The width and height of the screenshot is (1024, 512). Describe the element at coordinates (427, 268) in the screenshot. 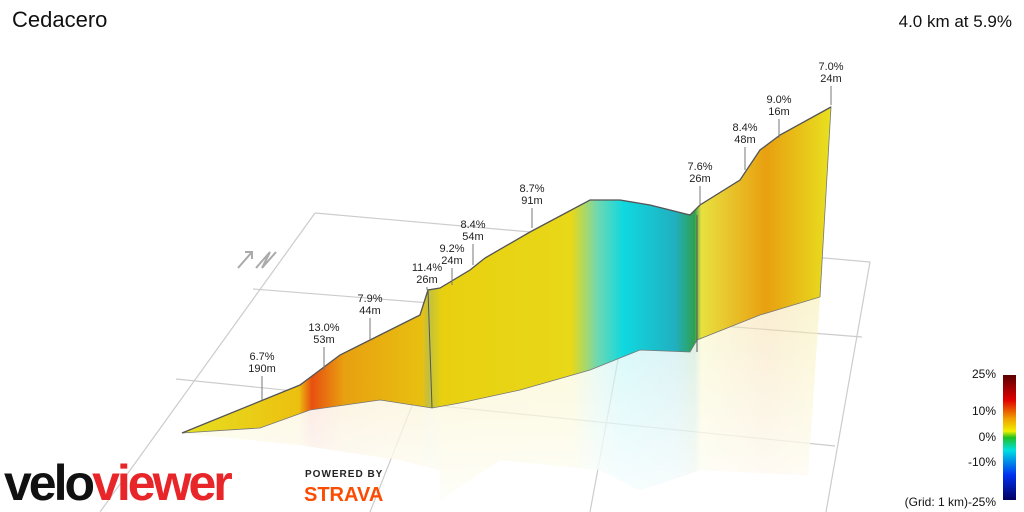

I see `annotation-gradient: 11.4%` at that location.